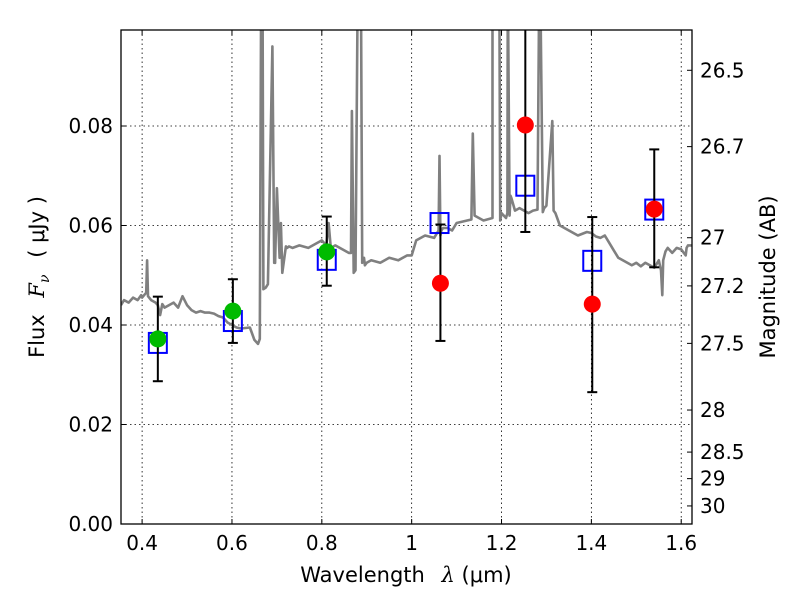 The width and height of the screenshot is (800, 600). Describe the element at coordinates (712, 479) in the screenshot. I see `y2-tick-label: 29` at that location.